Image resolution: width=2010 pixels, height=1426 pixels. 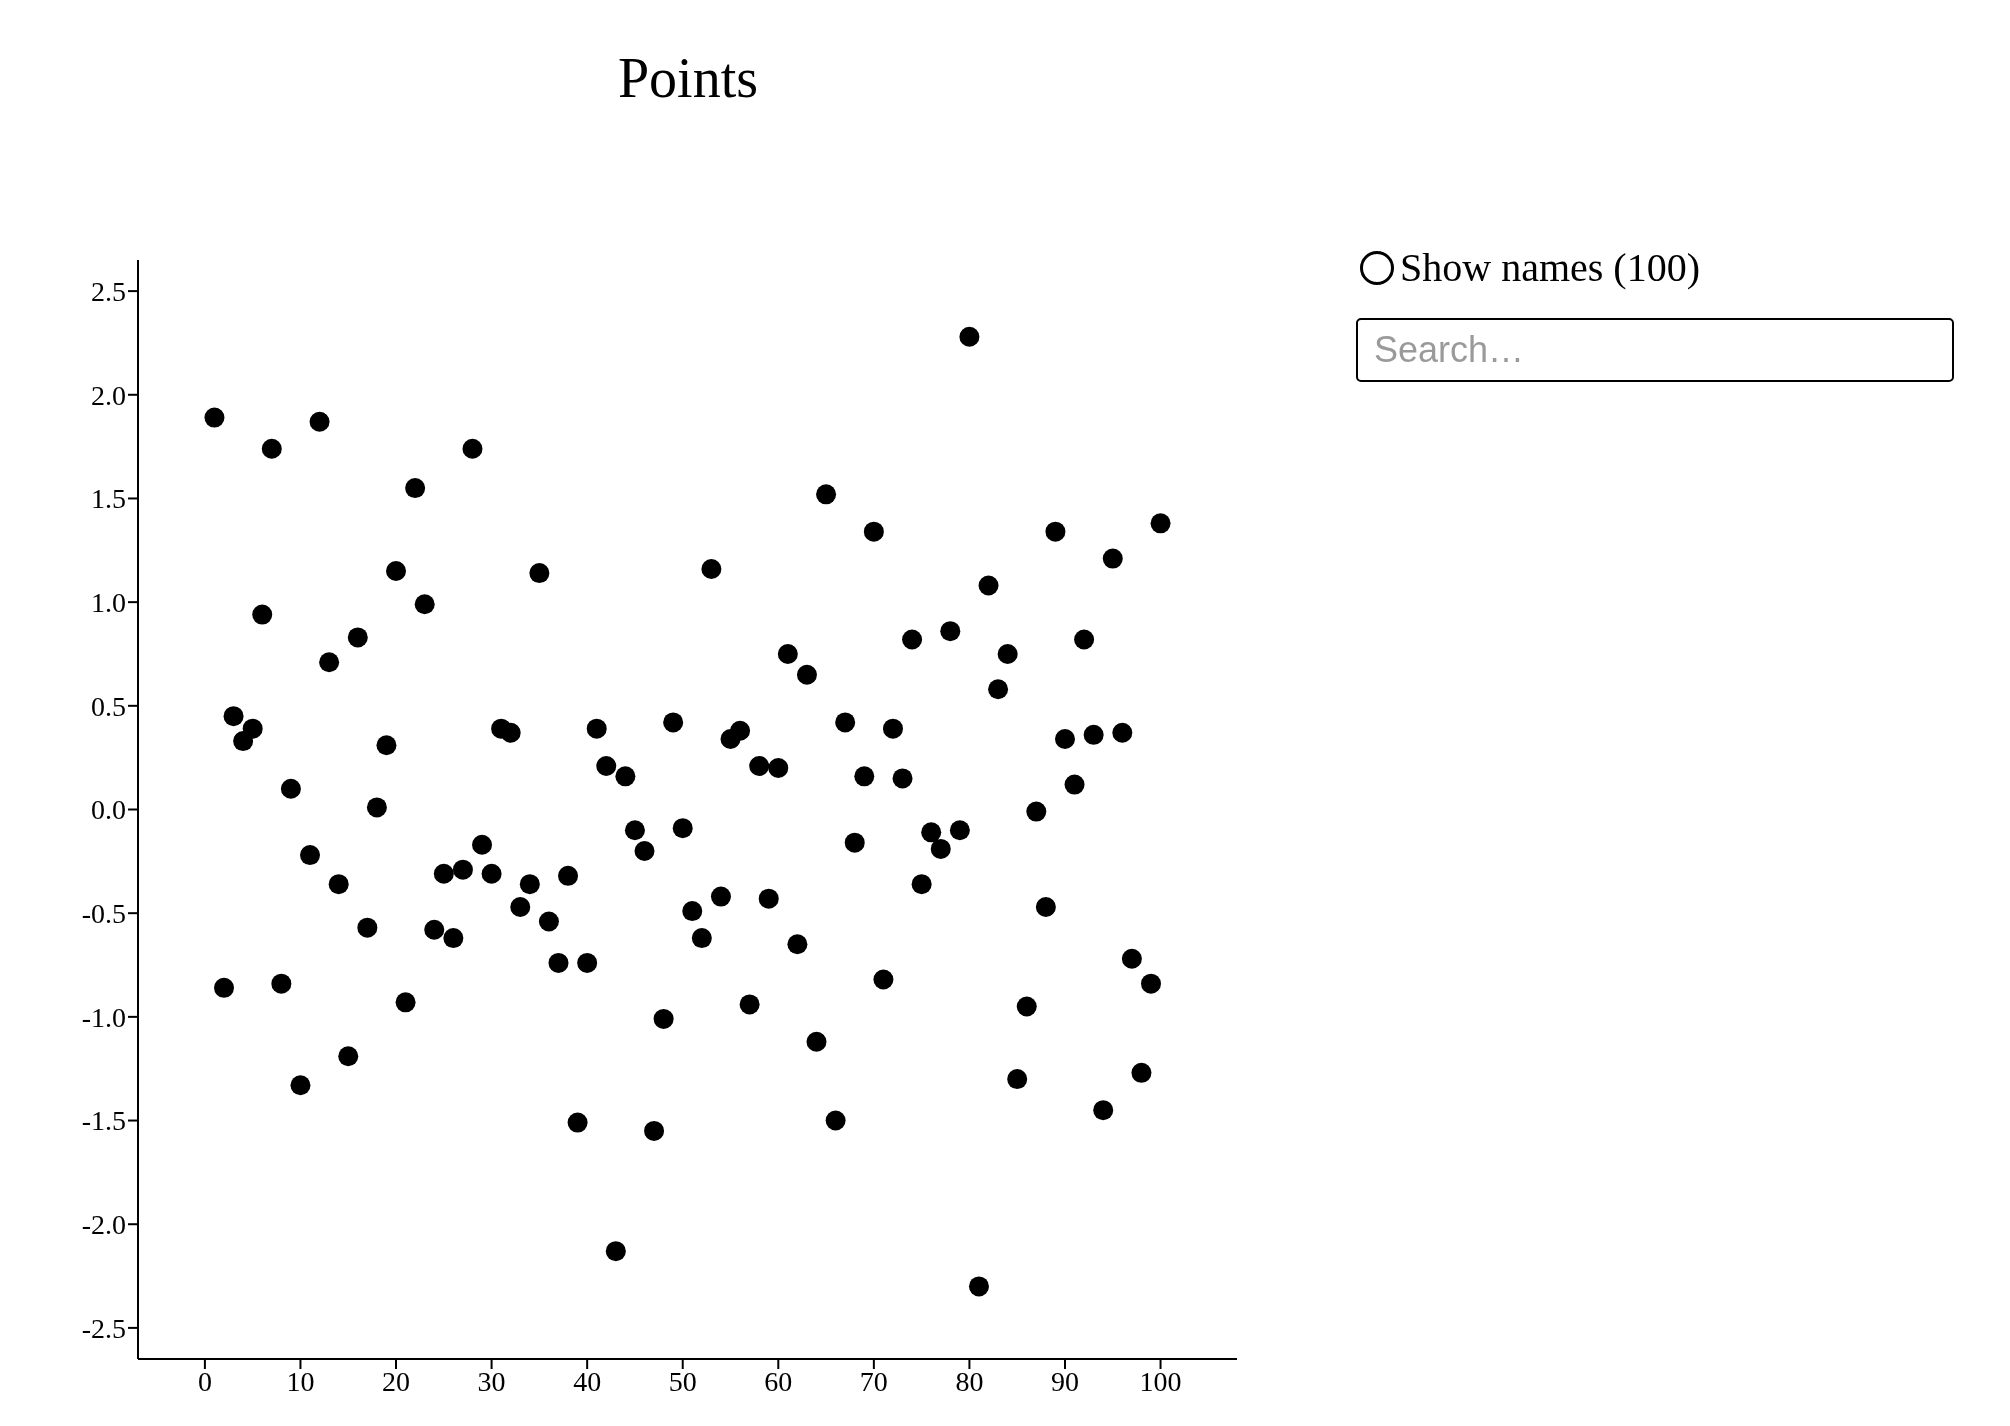 What do you see at coordinates (396, 1381) in the screenshot?
I see `x-tick-label: 20` at bounding box center [396, 1381].